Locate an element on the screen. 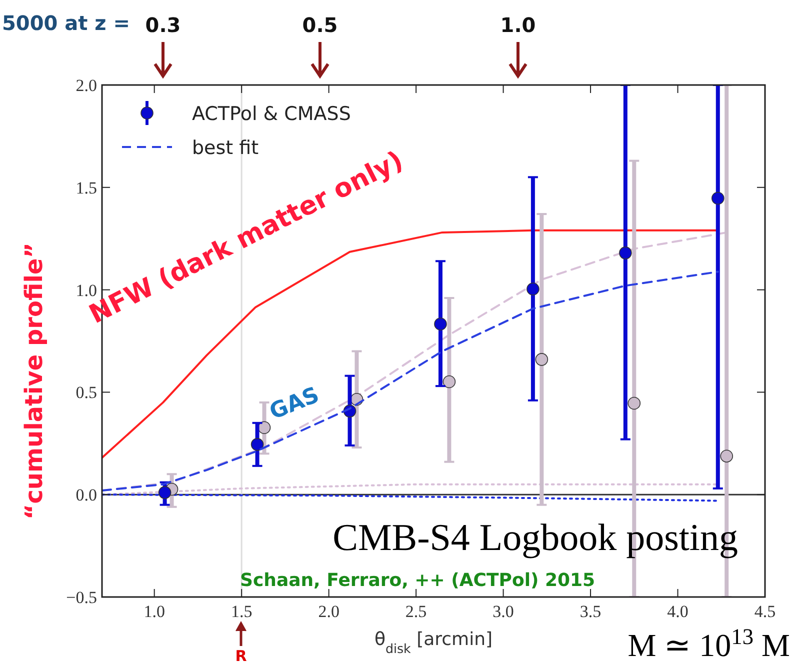 The image size is (794, 665). y-tick-label: 0.5 is located at coordinates (86, 392).